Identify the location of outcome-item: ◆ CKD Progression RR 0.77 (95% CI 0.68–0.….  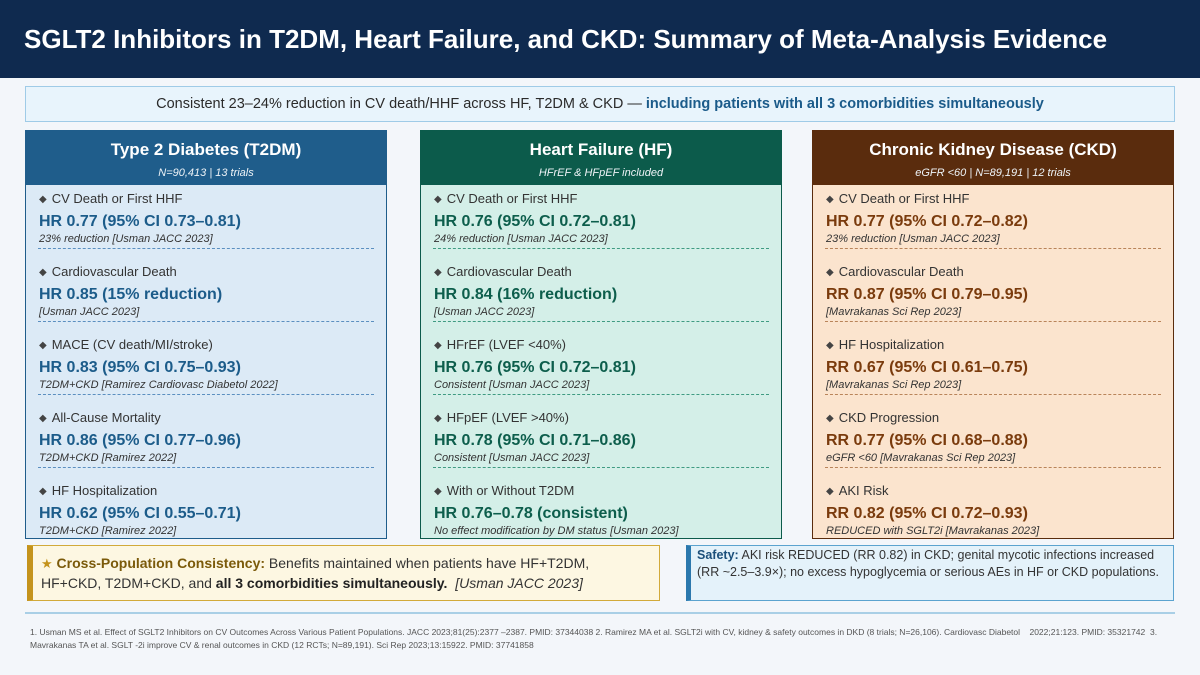
(993, 436).